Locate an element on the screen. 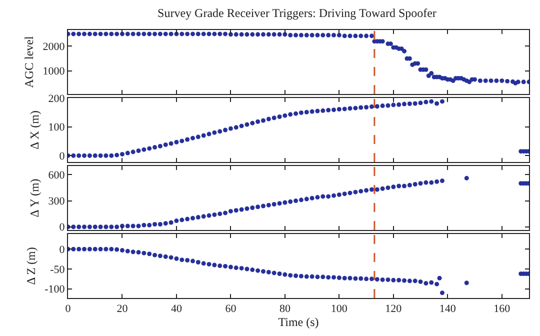  y-axis-title: Δ X (m) is located at coordinates (35, 130).